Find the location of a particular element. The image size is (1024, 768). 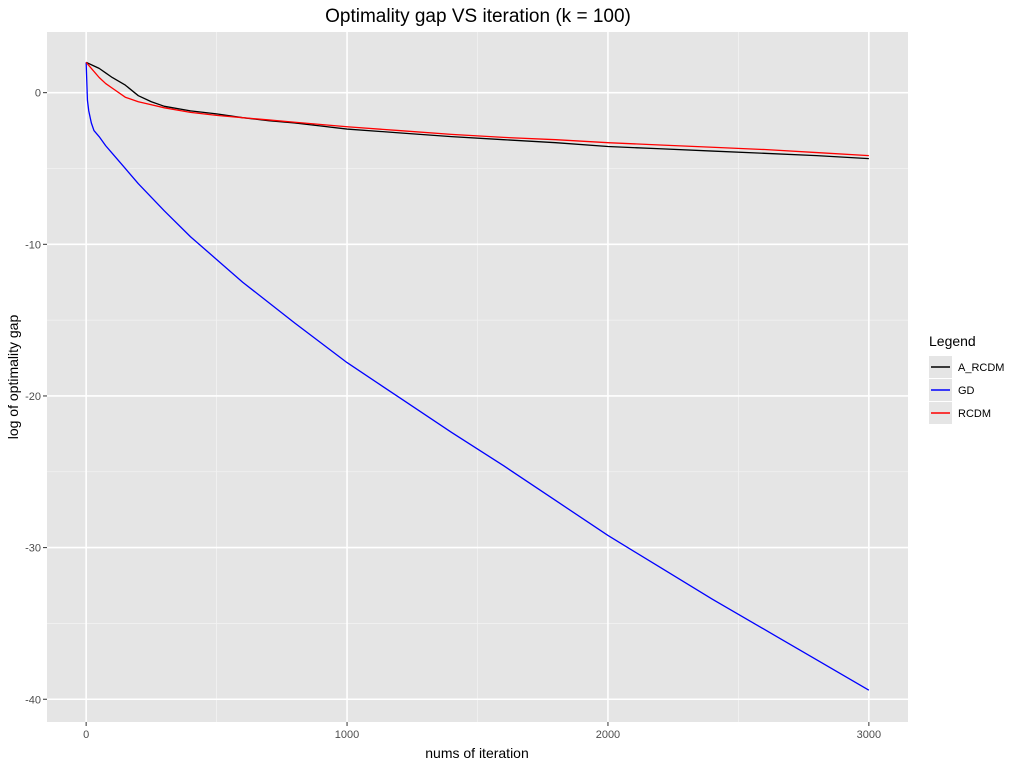

x-tick-label: 2000 is located at coordinates (608, 735).